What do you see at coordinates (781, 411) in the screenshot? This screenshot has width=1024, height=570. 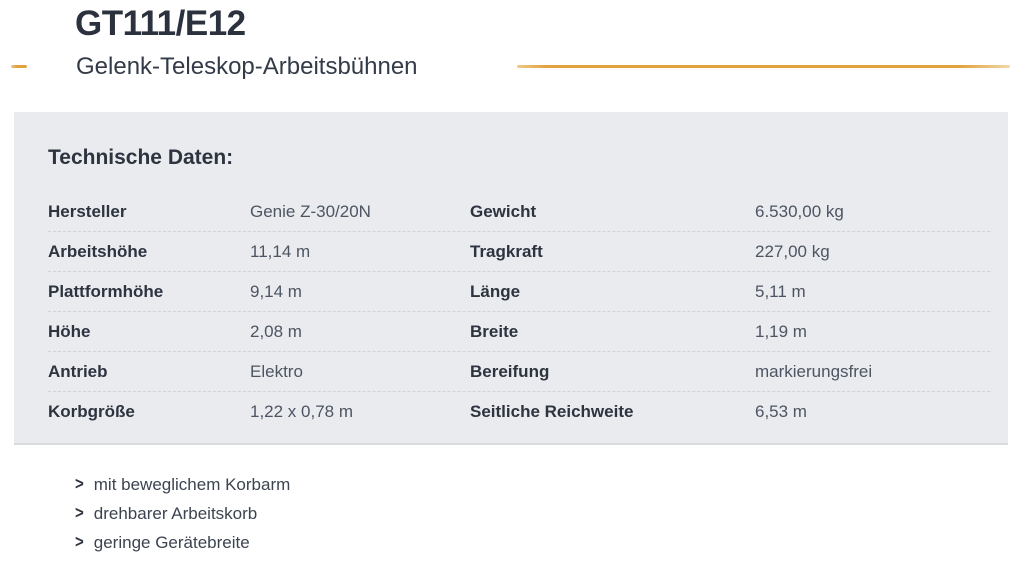 I see `spec-value: 6,53 m` at bounding box center [781, 411].